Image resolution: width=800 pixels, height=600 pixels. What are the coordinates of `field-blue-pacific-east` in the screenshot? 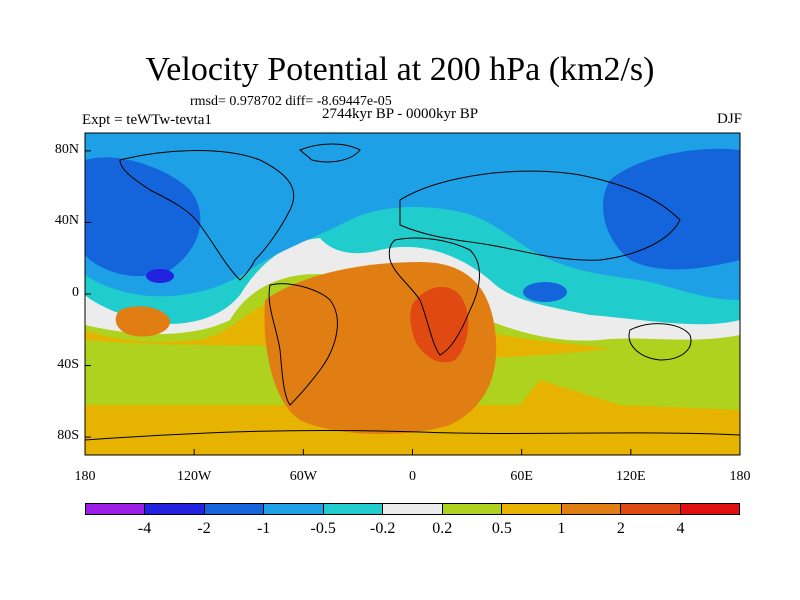 It's located at (671, 209).